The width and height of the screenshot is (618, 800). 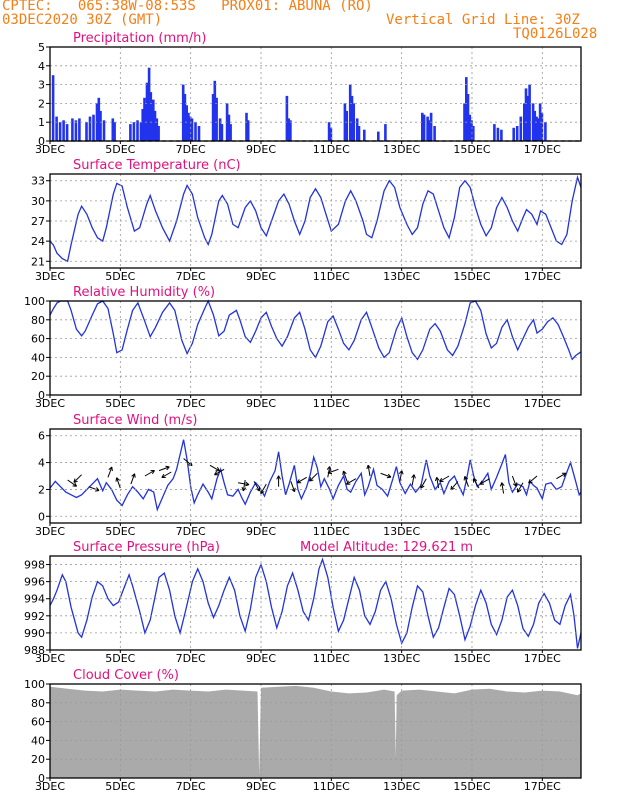 What do you see at coordinates (38, 740) in the screenshot?
I see `y-tick-label: 40` at bounding box center [38, 740].